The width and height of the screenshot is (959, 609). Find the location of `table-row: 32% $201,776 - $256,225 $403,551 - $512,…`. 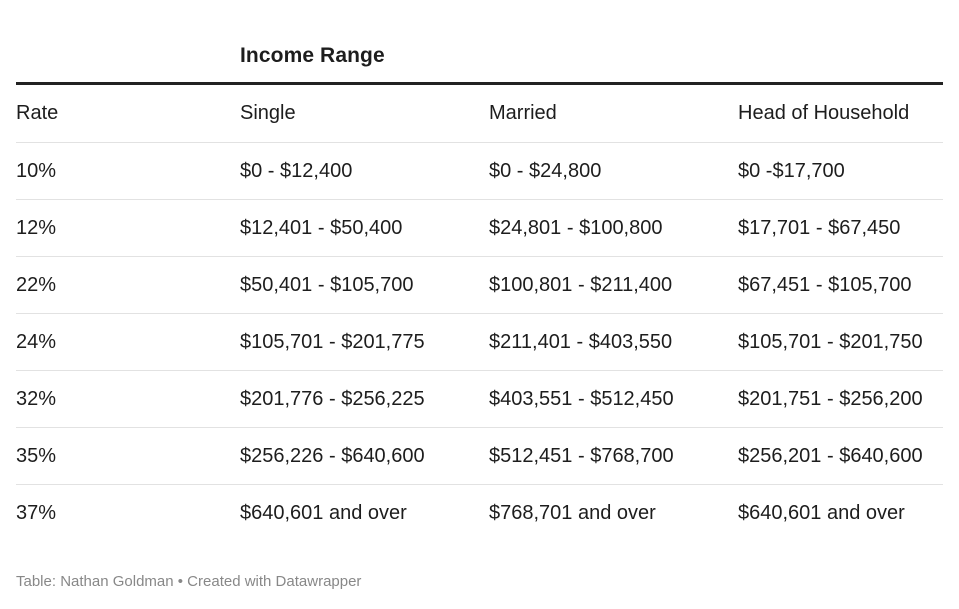

table-row: 32% $201,776 - $256,225 $403,551 - $512,… is located at coordinates (479, 399).